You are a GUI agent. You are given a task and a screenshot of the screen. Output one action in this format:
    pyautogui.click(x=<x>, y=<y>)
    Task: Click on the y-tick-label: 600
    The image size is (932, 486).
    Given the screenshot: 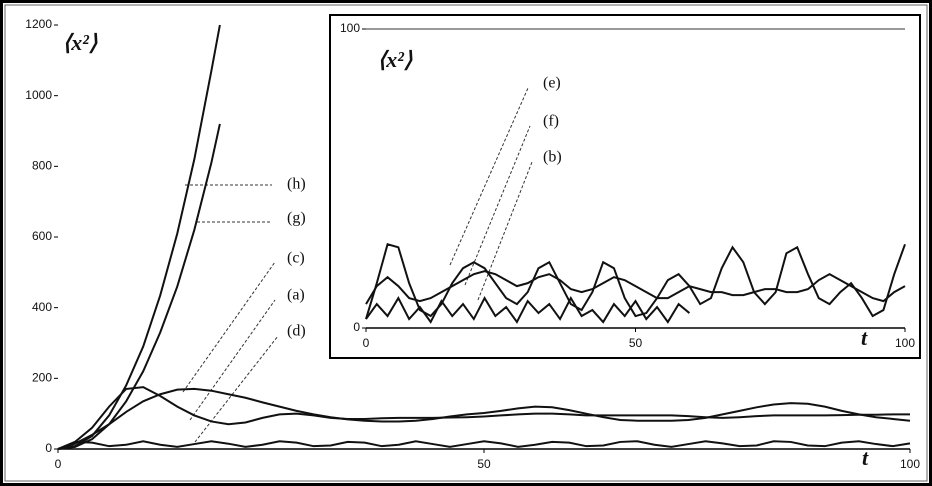 What is the action you would take?
    pyautogui.click(x=42, y=236)
    